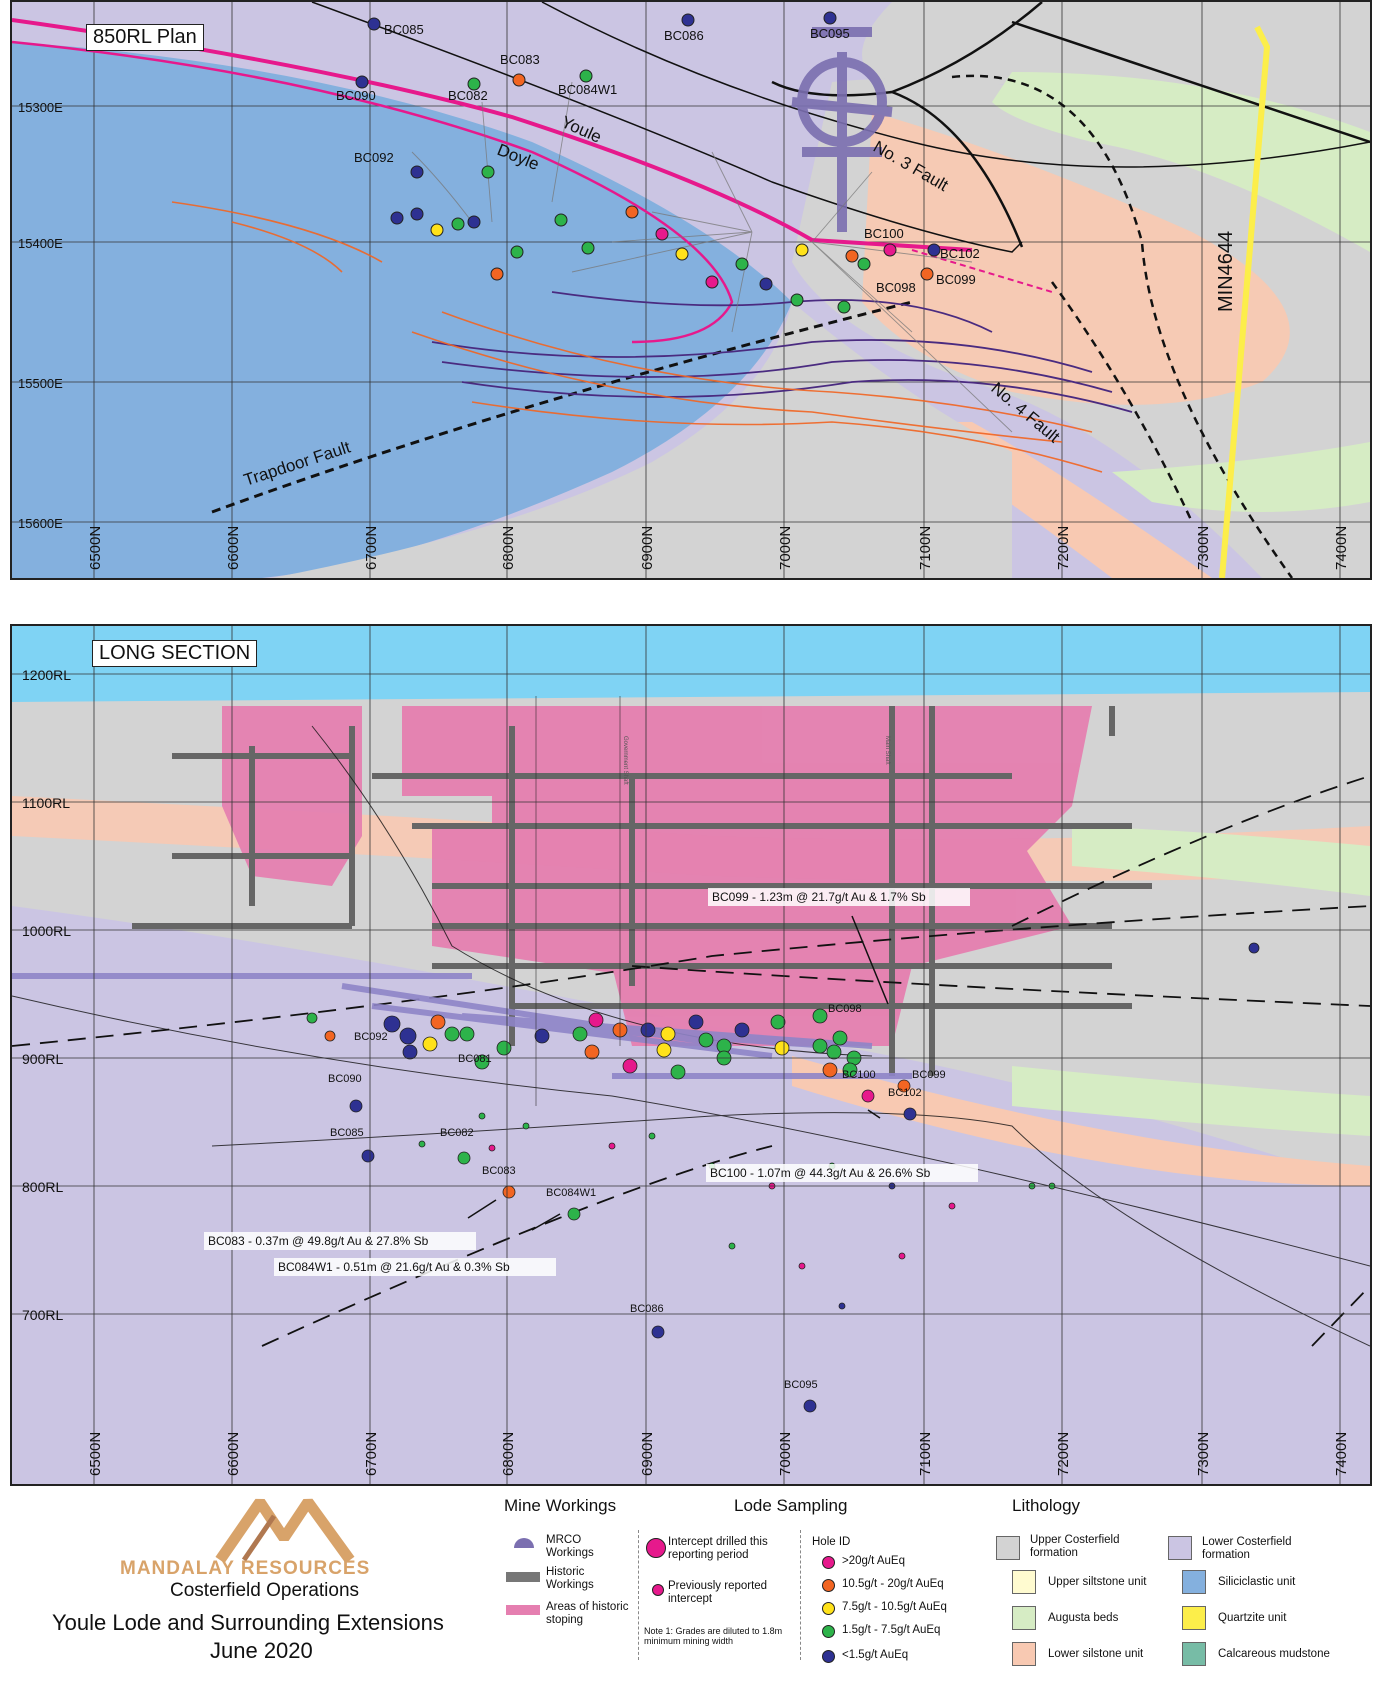  Describe the element at coordinates (570, 1578) in the screenshot. I see `legend-historic-label: Historic Workings` at that location.